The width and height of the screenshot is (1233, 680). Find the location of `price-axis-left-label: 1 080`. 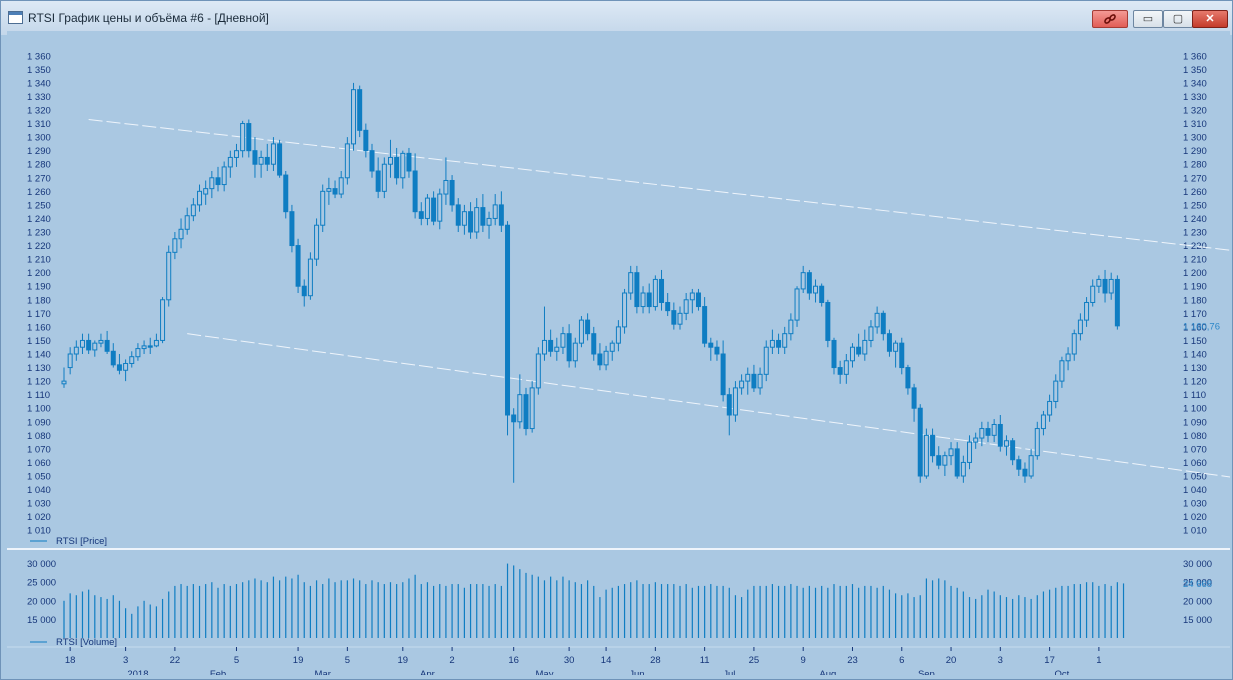

price-axis-left-label: 1 080 is located at coordinates (39, 436).